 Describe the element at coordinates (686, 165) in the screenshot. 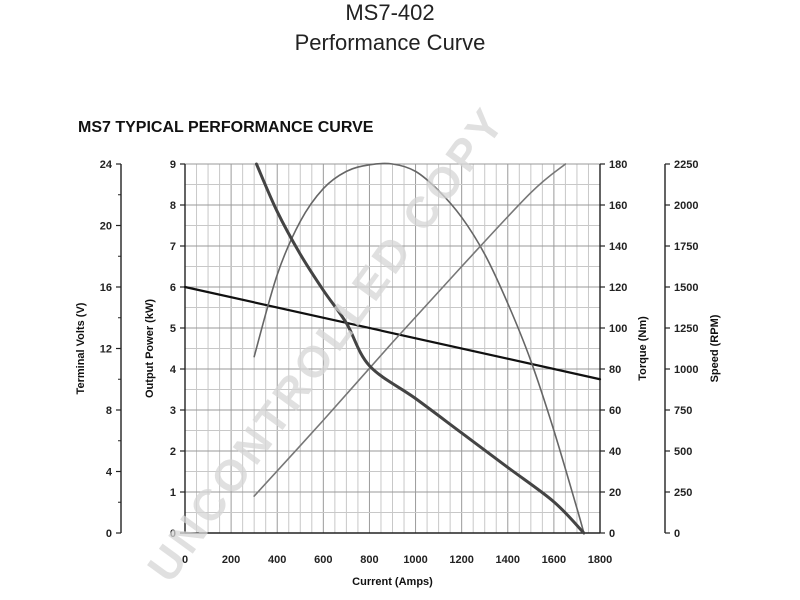

I see `speed-tick-label: 2250` at that location.